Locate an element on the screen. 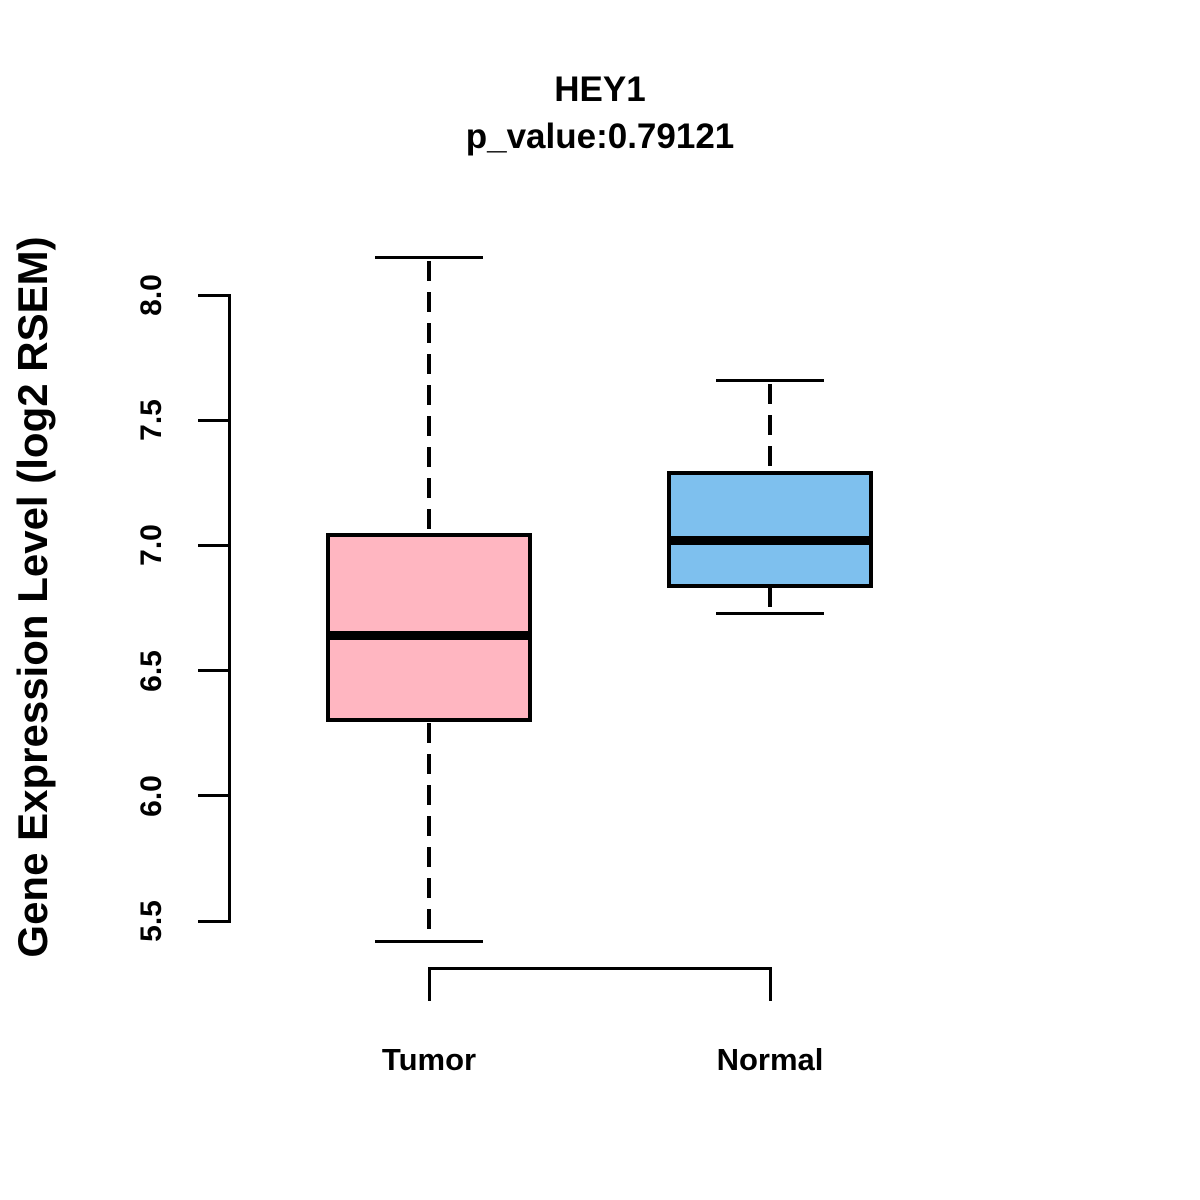 Image resolution: width=1200 pixels, height=1200 pixels. chart-title: HEY1 is located at coordinates (600, 89).